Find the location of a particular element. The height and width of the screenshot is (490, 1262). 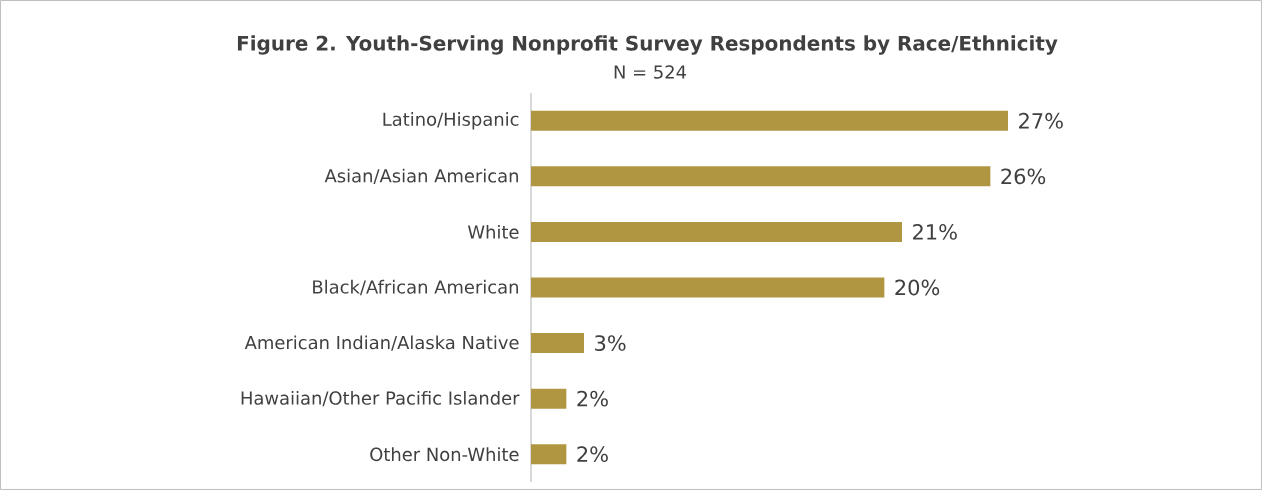

y-tick-label: Black/African American is located at coordinates (415, 287).